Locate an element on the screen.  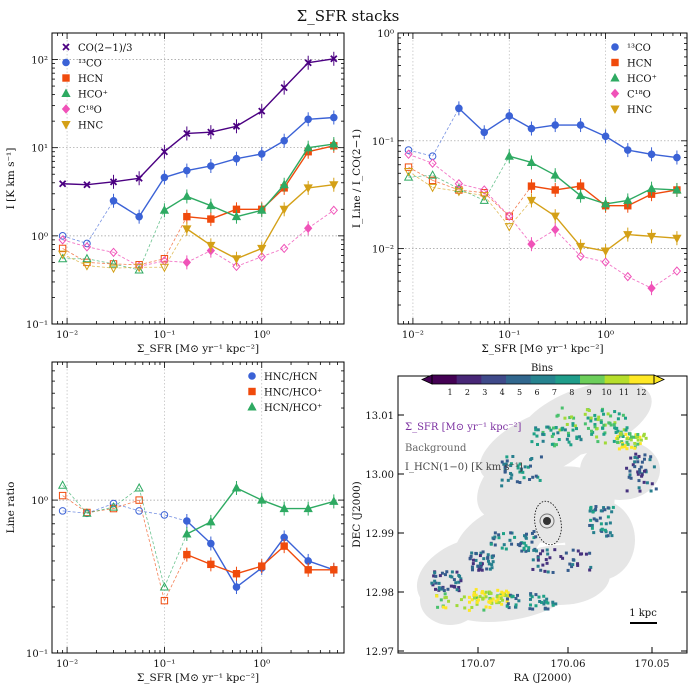
colorbar-segment is located at coordinates (568, 379).